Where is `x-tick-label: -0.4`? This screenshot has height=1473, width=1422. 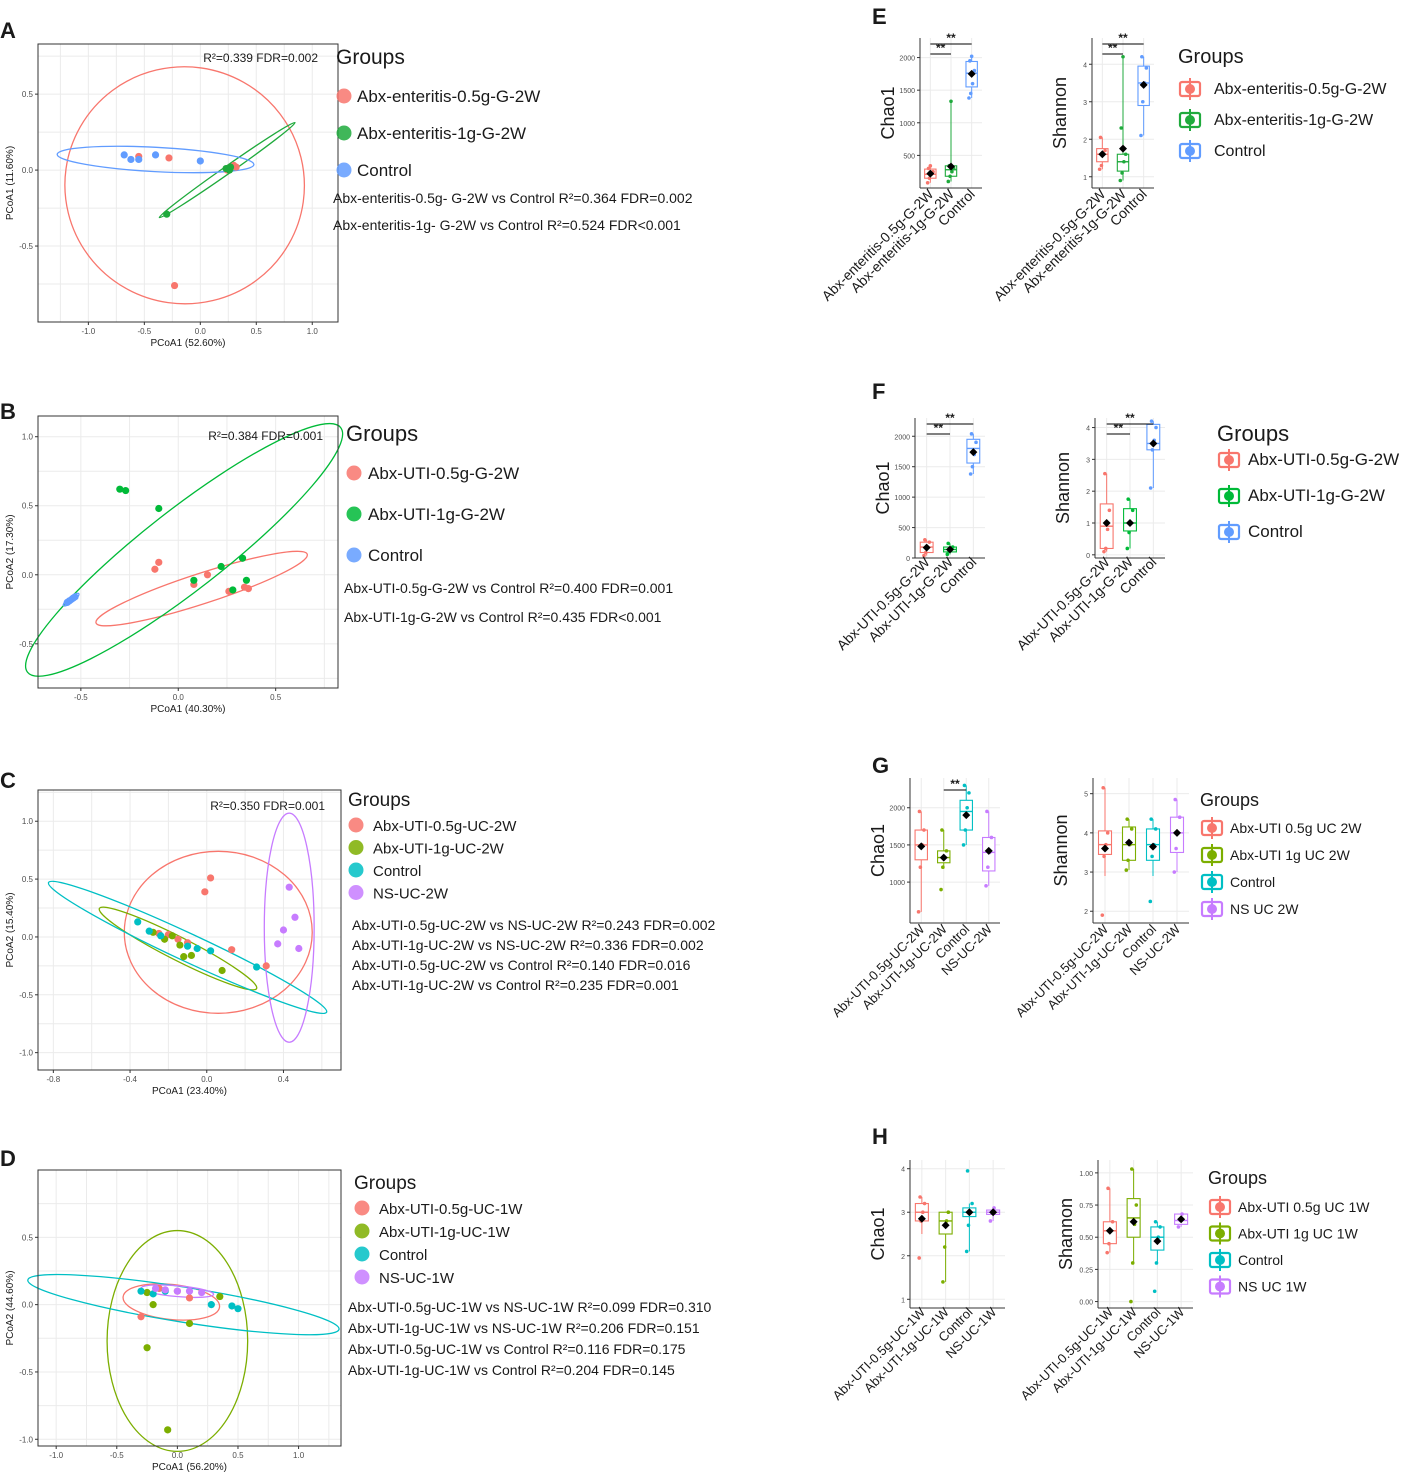 x-tick-label: -0.4 is located at coordinates (130, 1079).